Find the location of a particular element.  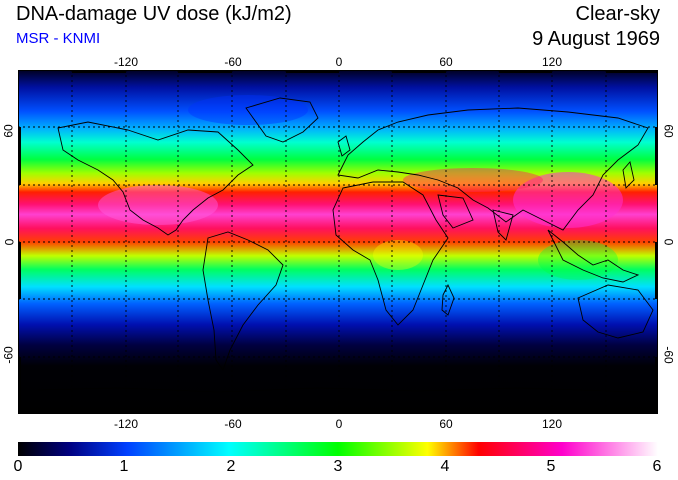

central-asia-band is located at coordinates (473, 180).